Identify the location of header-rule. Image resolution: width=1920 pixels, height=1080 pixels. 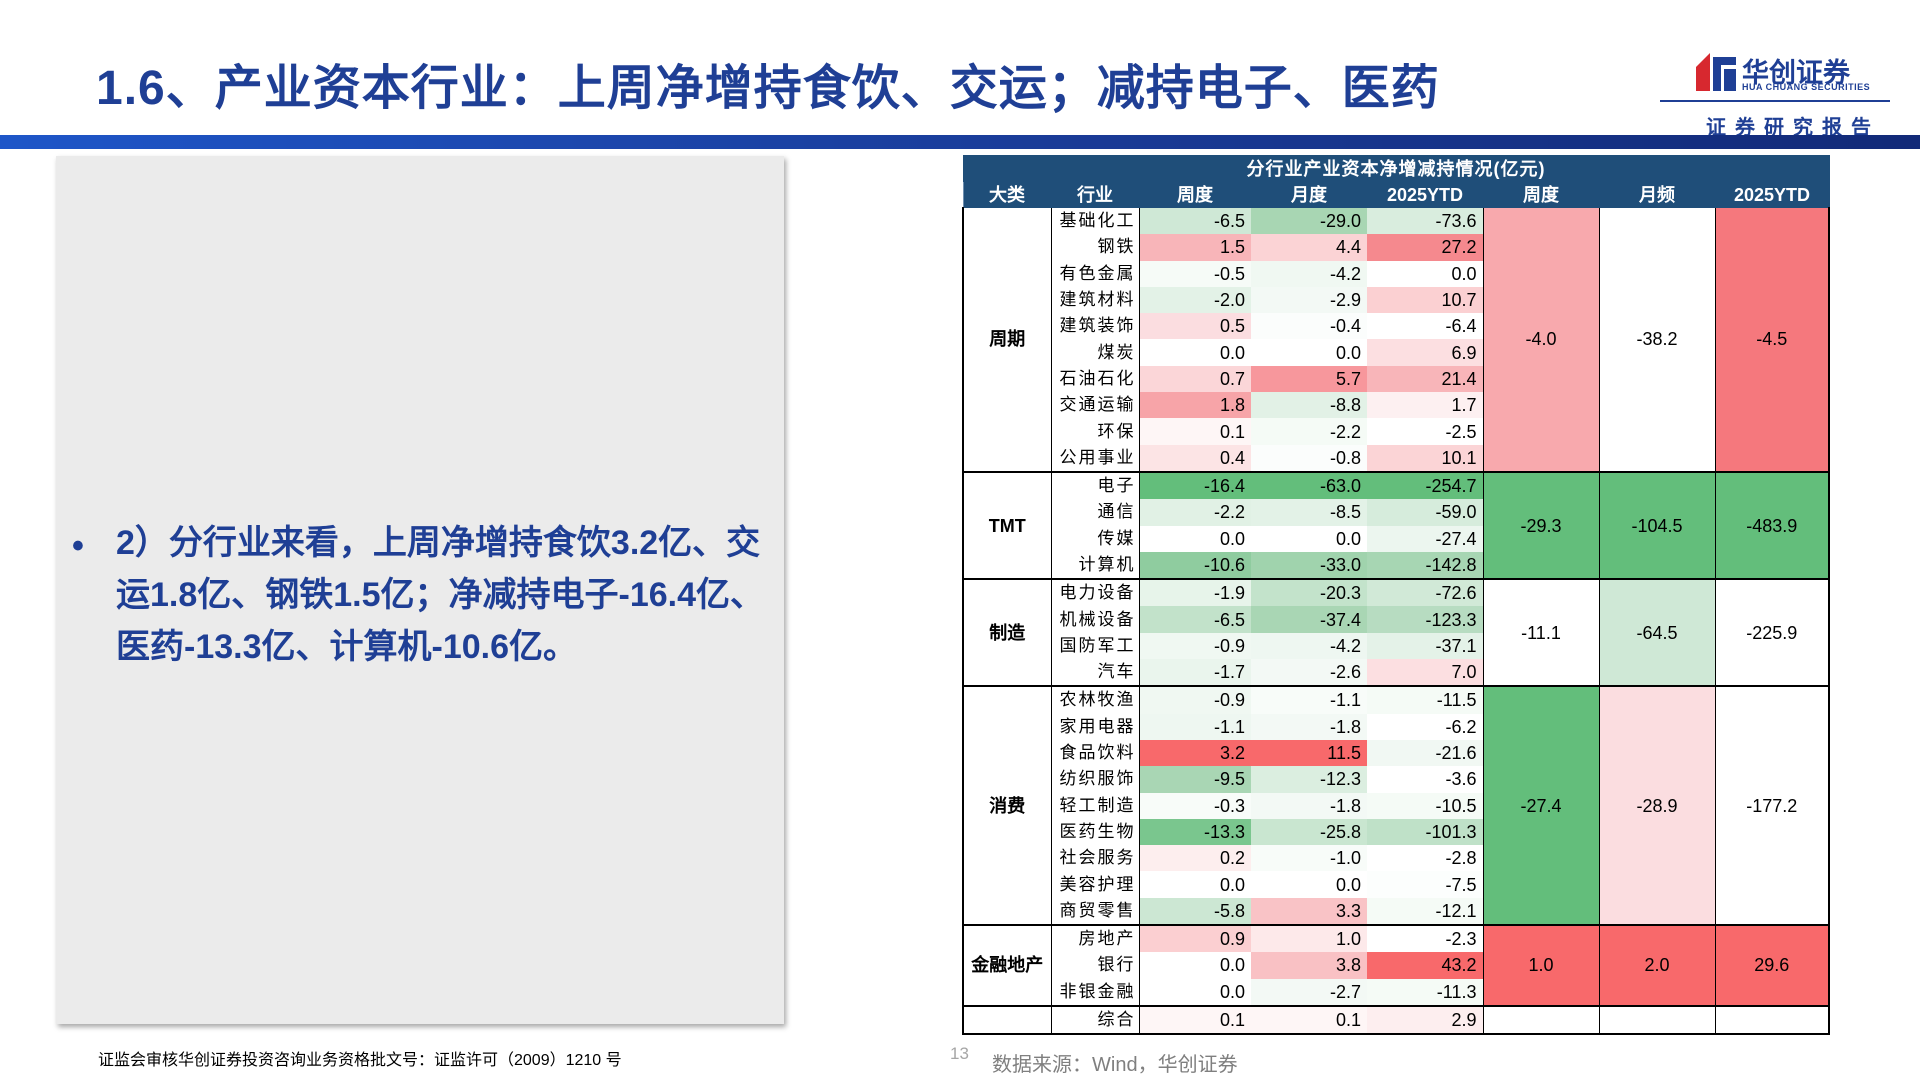
(960, 142).